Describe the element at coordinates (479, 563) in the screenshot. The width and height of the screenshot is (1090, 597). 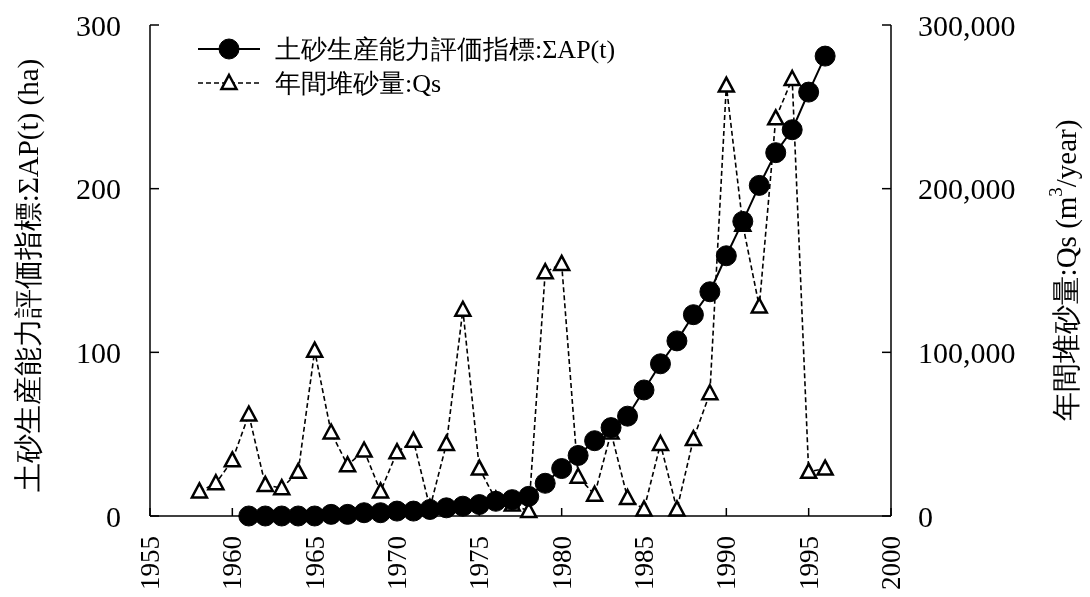
I see `x-tick-label: 1975` at that location.